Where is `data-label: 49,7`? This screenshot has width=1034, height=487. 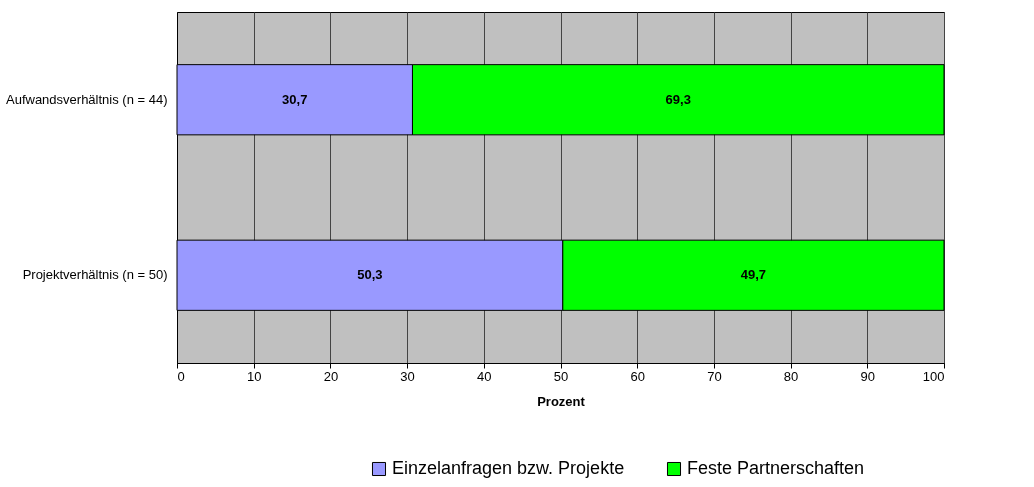 data-label: 49,7 is located at coordinates (753, 275).